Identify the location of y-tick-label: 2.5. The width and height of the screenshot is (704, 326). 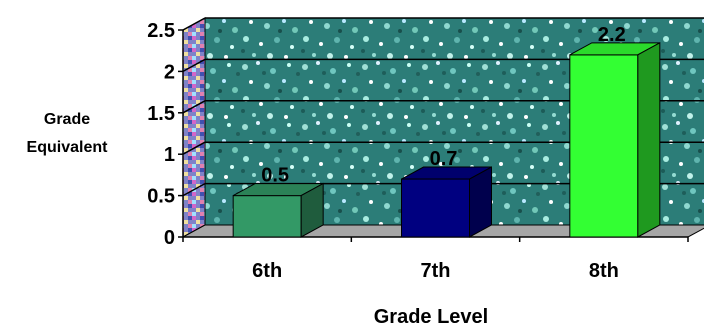
(161, 31).